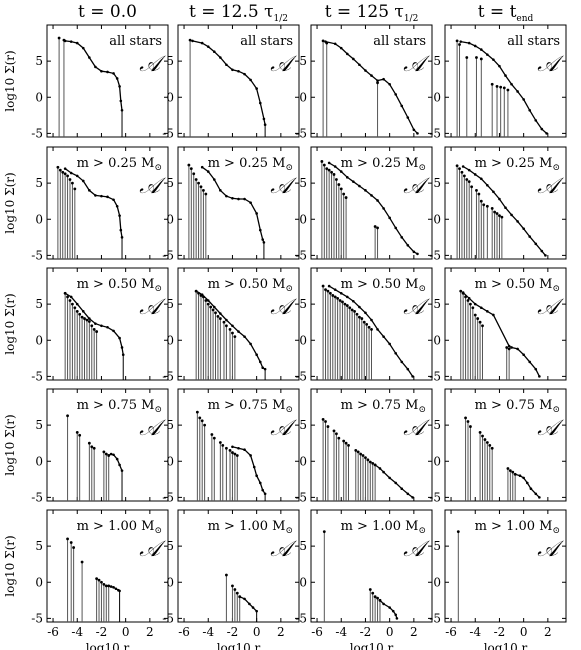  I want to click on column-title: t = 125 τ1/2, so click(372, 13).